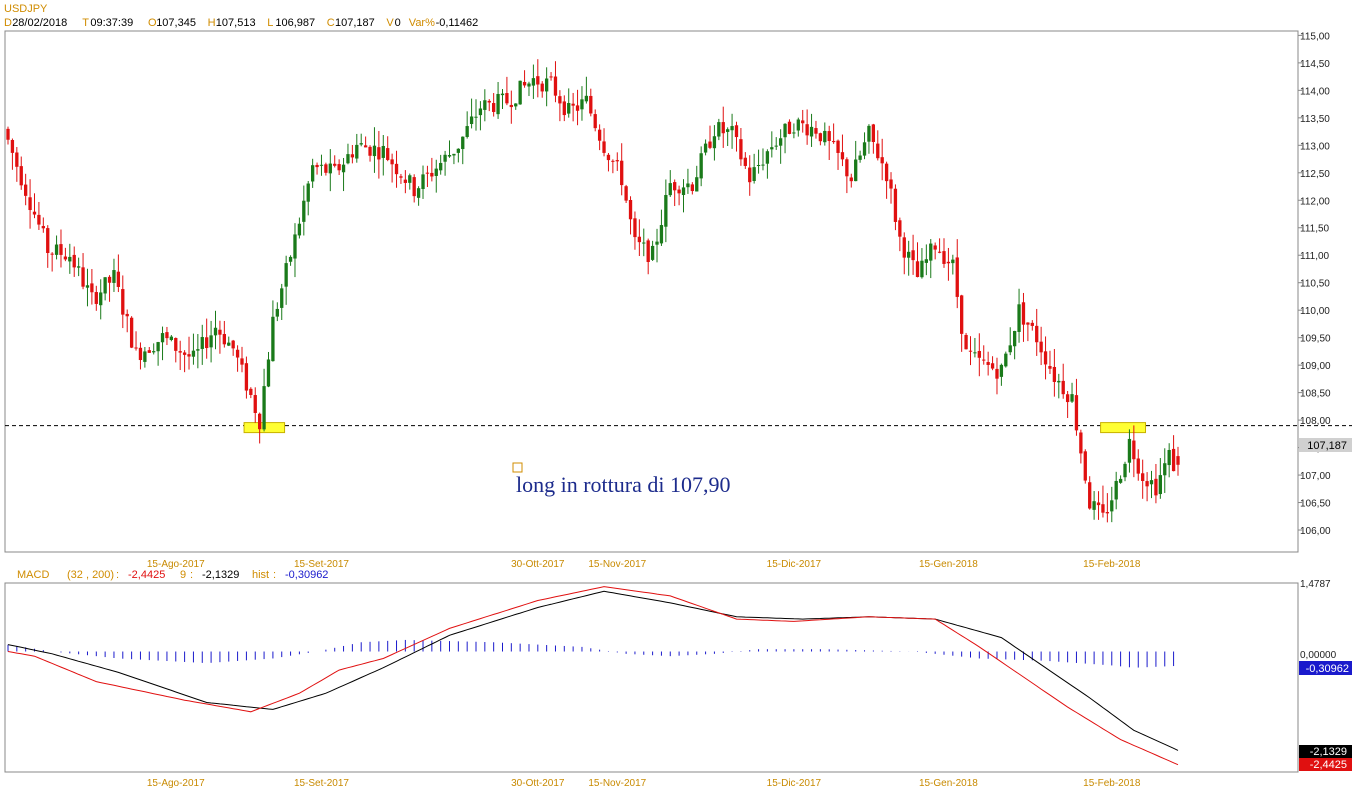 The image size is (1352, 800). What do you see at coordinates (306, 575) in the screenshot?
I see `hist-value: -0,30962` at bounding box center [306, 575].